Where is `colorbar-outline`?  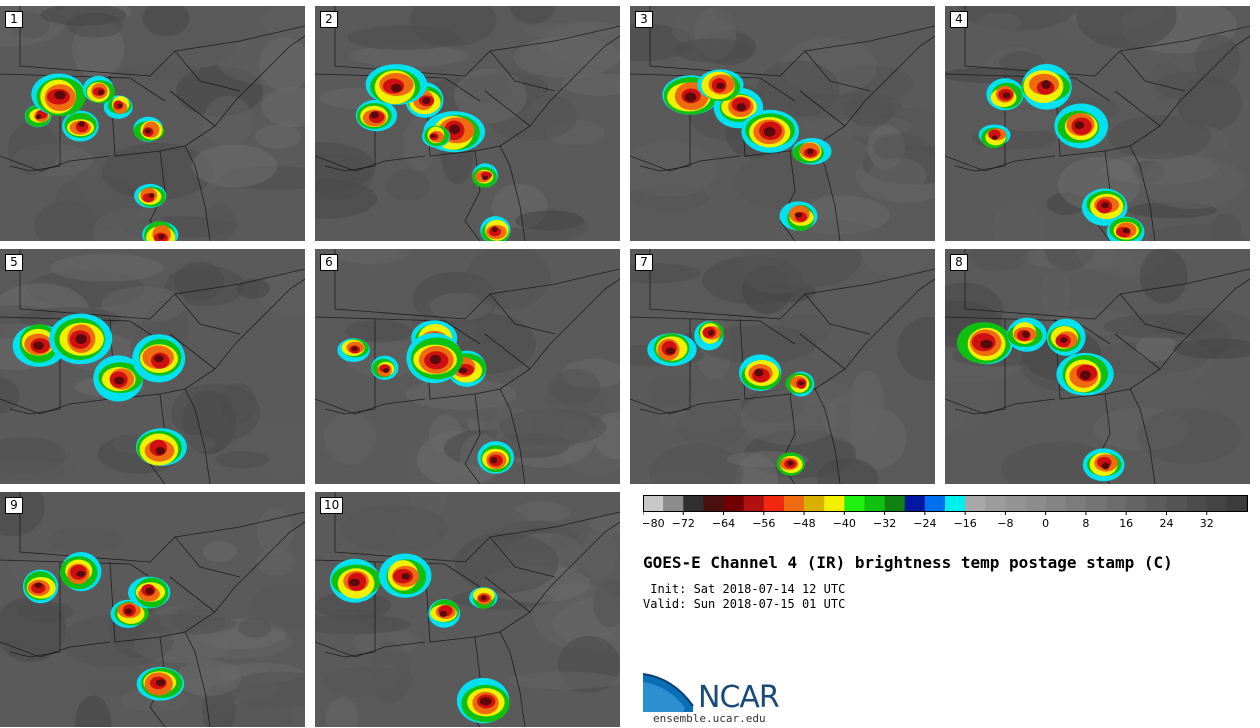
colorbar-outline is located at coordinates (945, 503).